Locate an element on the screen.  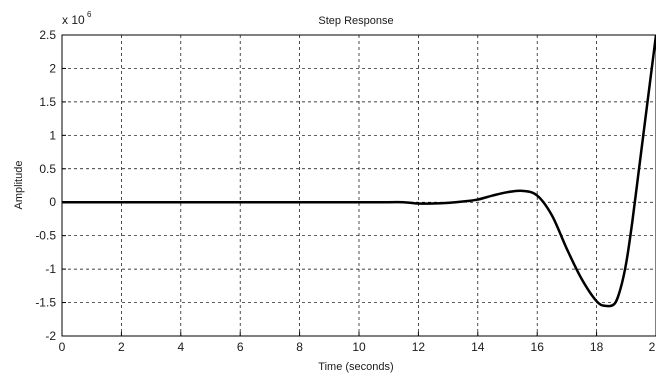
y-tick-label: 1.5 is located at coordinates (47, 102).